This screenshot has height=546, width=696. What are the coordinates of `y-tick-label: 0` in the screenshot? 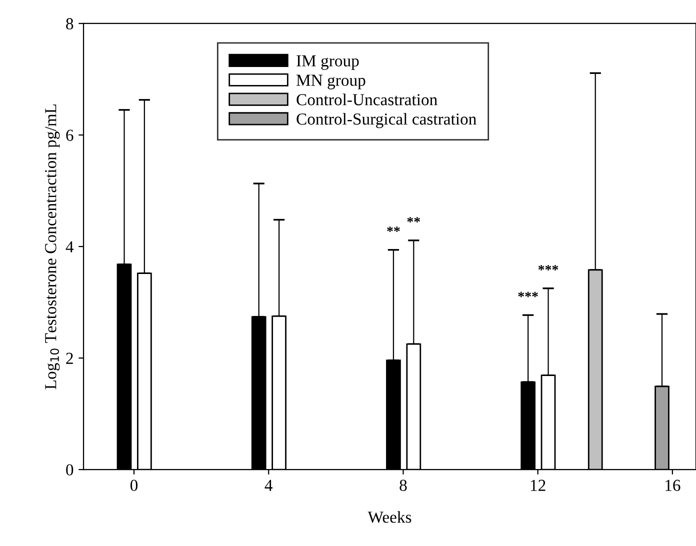 It's located at (70, 470).